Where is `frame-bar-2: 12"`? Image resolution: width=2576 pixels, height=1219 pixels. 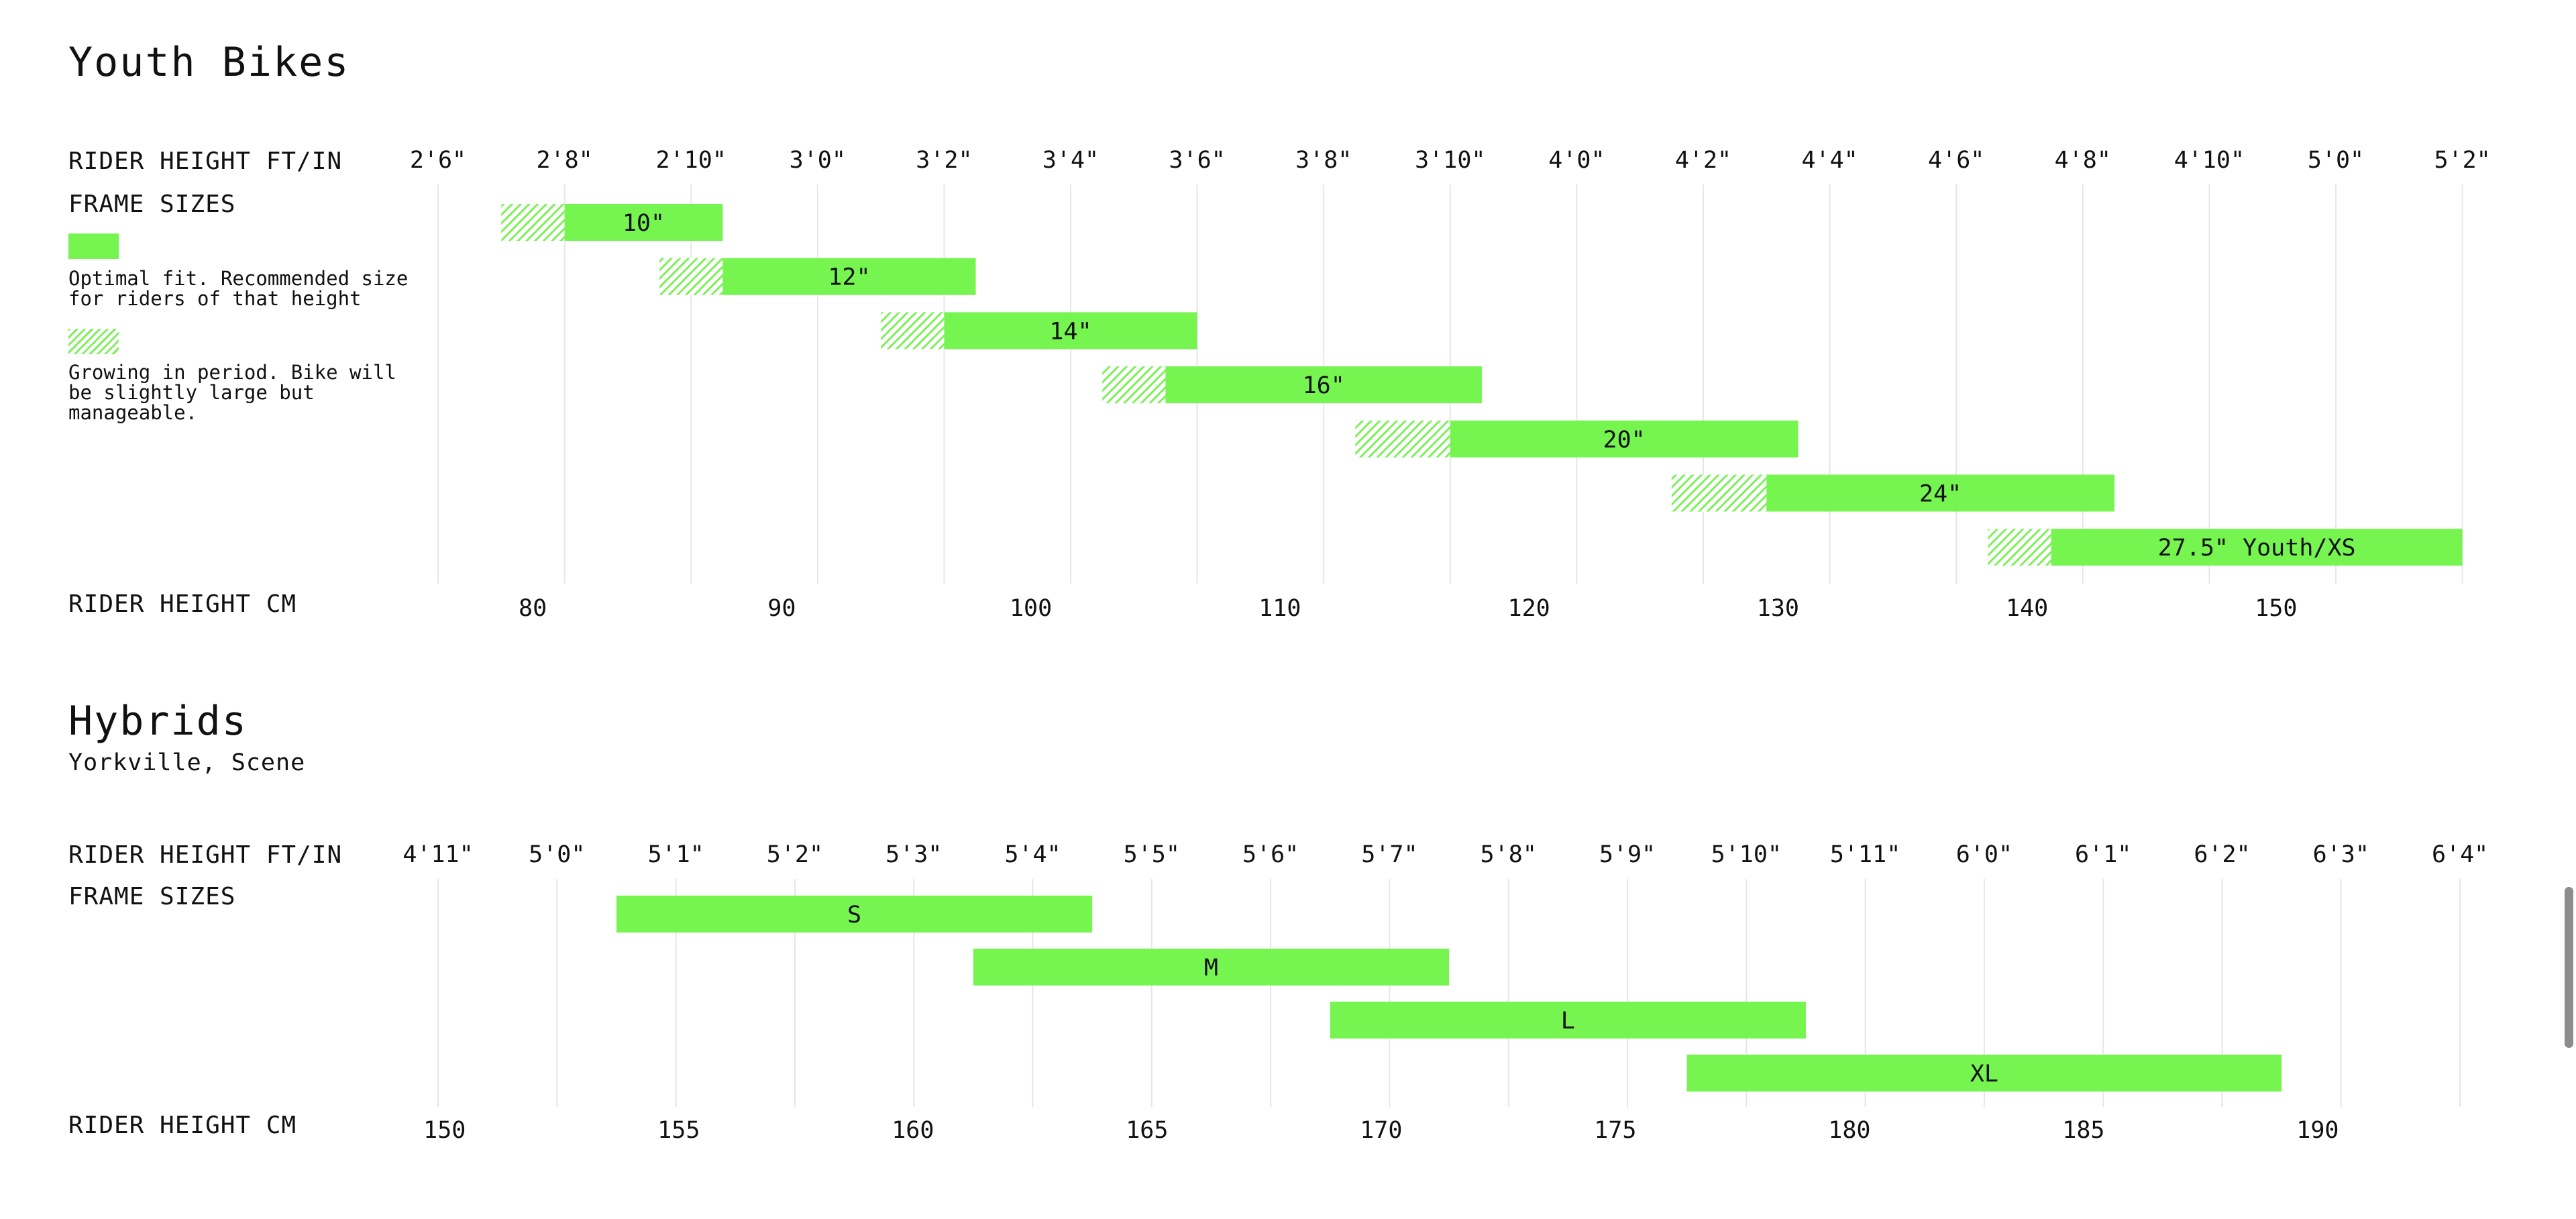
frame-bar-2: 12" is located at coordinates (817, 276).